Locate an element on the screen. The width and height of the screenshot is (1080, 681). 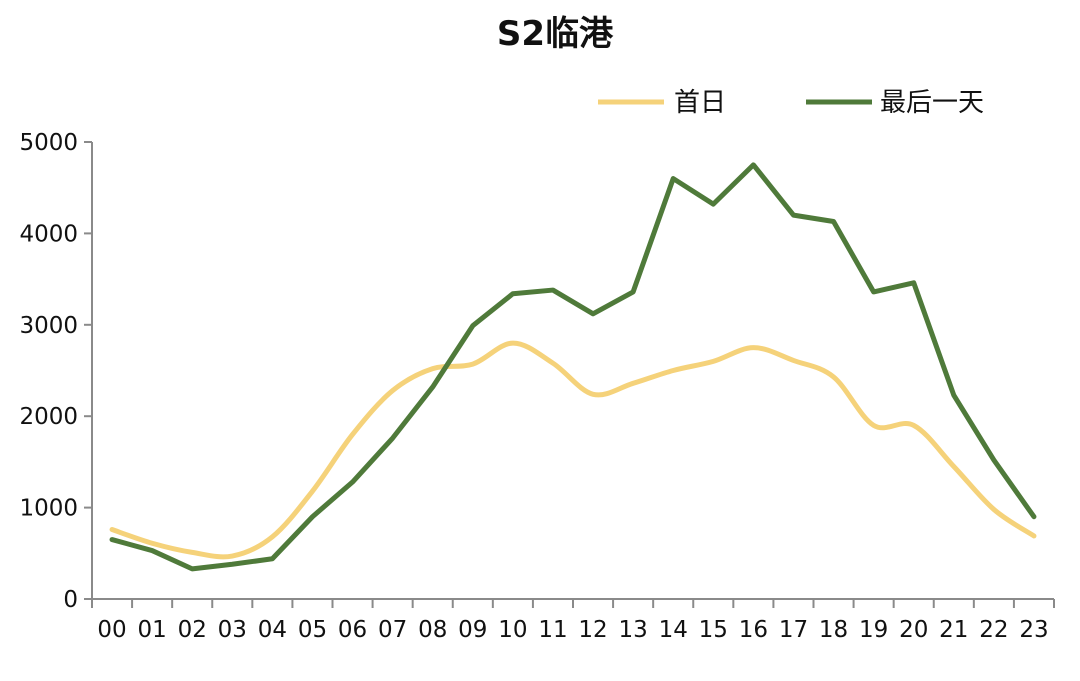
legend-label-first-day: 首日 is located at coordinates (700, 103).